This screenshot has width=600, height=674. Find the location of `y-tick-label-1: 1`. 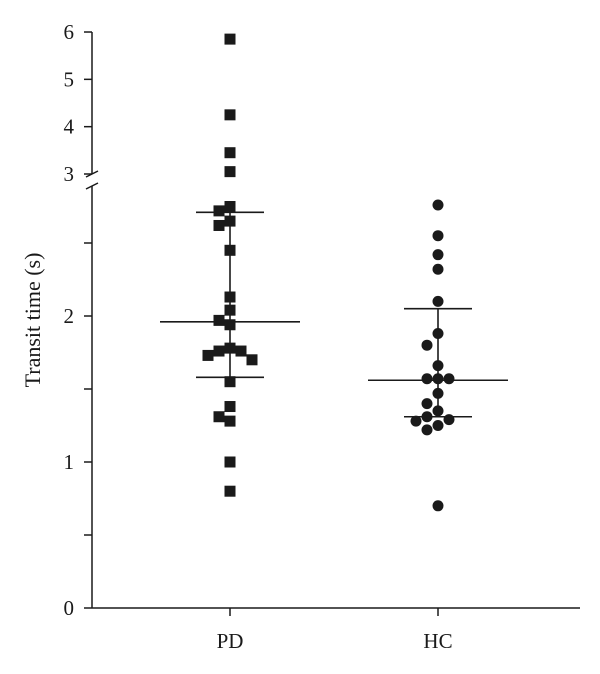

y-tick-label-1: 1 is located at coordinates (69, 462).